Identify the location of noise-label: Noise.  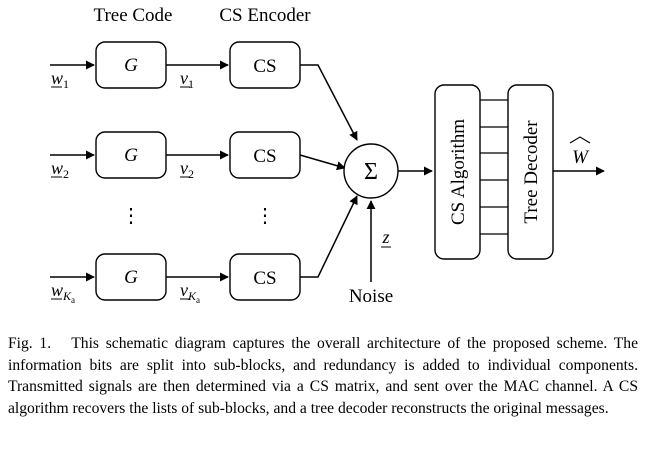
(371, 296).